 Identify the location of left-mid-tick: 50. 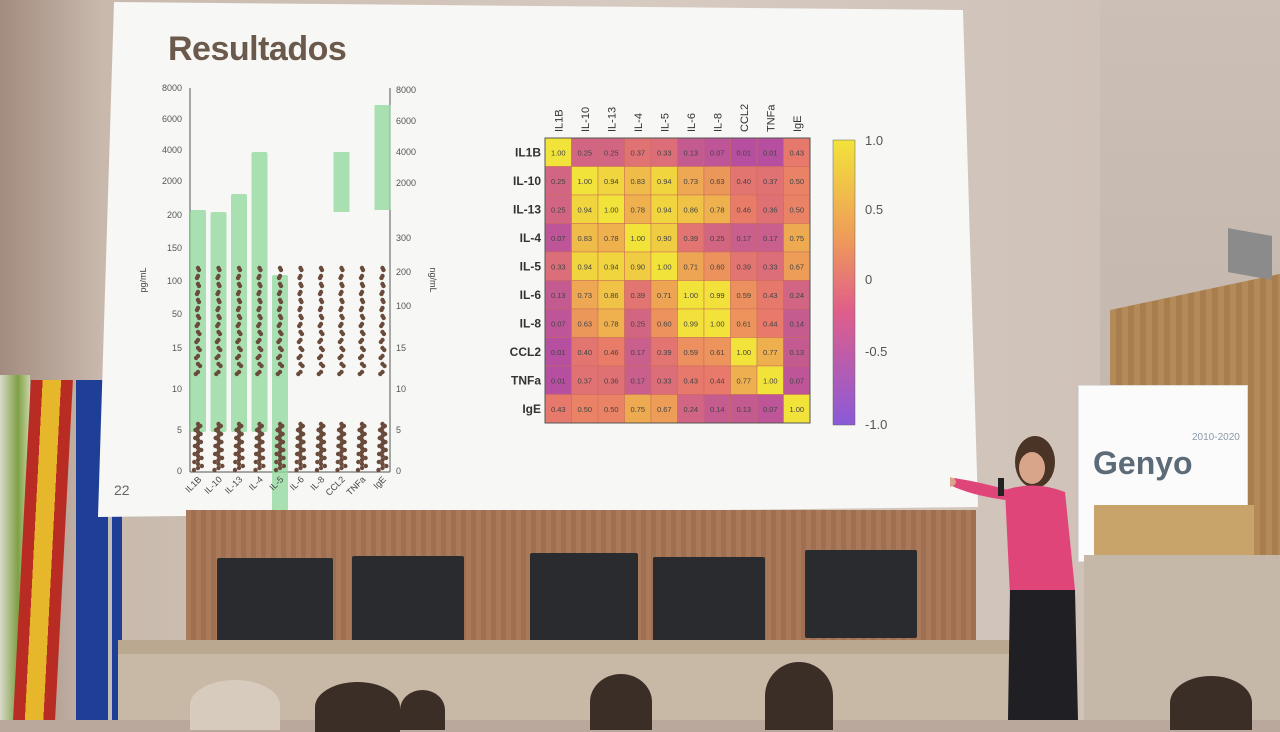
(177, 314).